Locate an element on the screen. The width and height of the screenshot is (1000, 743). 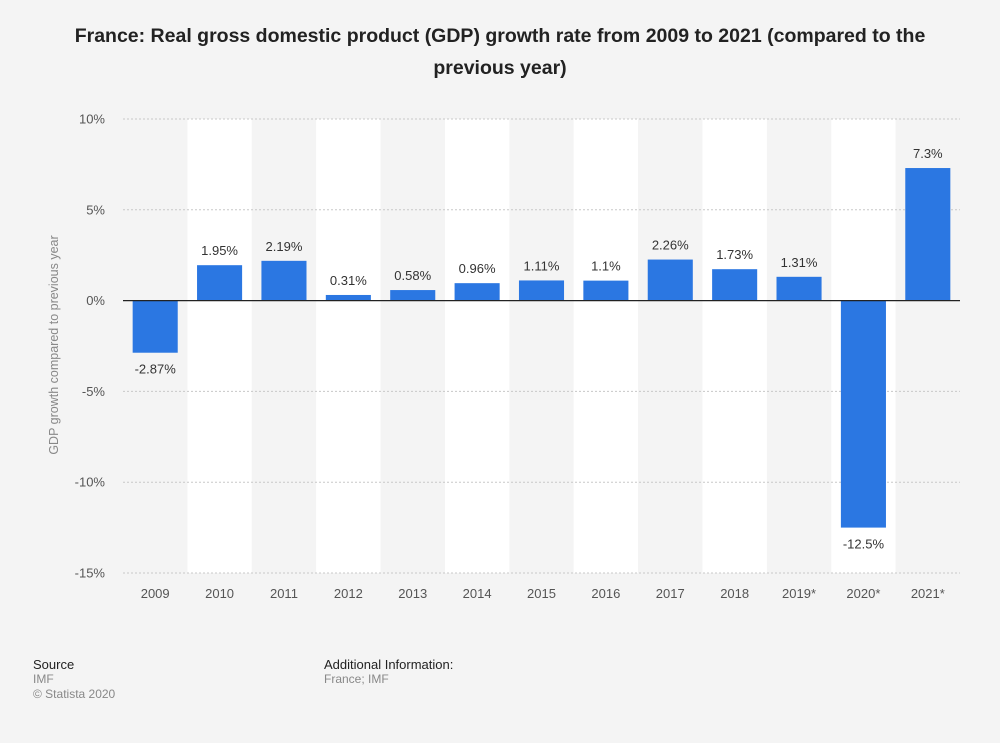
value-label: -12.5% is located at coordinates (864, 544).